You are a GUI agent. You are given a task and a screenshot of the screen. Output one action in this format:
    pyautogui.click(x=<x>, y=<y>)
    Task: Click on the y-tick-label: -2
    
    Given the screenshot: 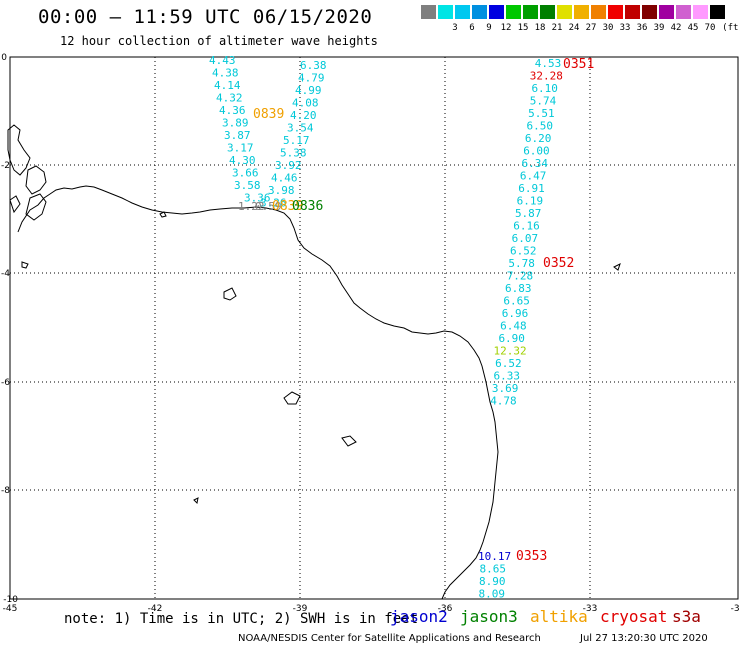 What is the action you would take?
    pyautogui.click(x=5, y=166)
    